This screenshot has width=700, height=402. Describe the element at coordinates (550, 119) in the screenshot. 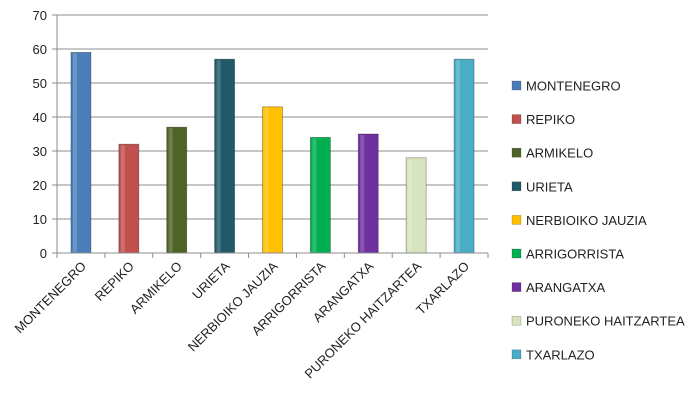

I see `legend-label: REPIKO` at that location.